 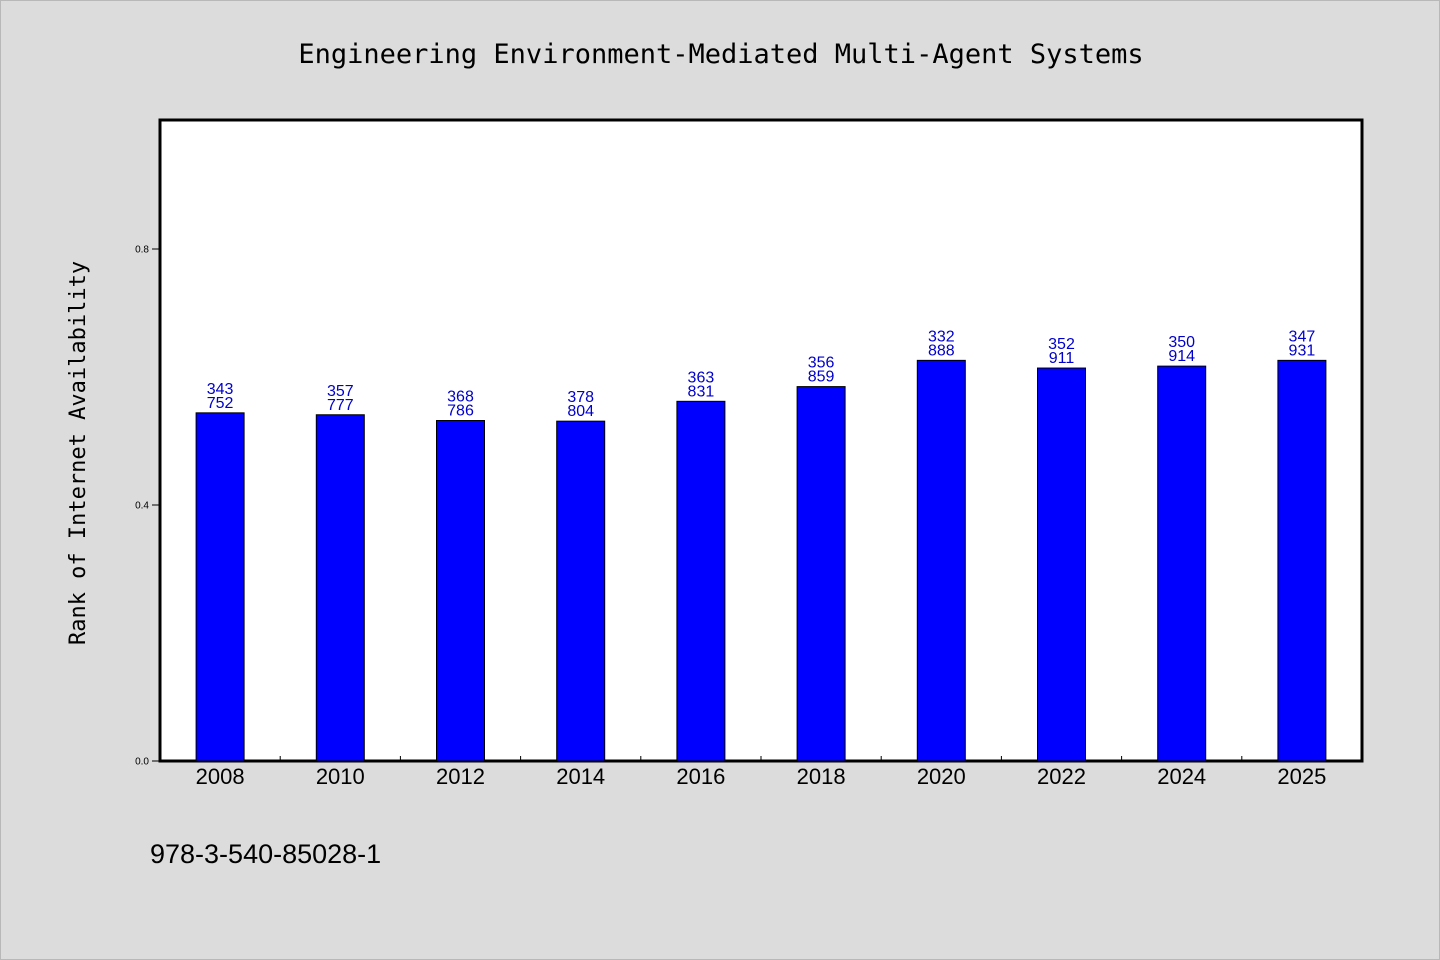 I want to click on bar-label-2008-1: 343, so click(x=220, y=389).